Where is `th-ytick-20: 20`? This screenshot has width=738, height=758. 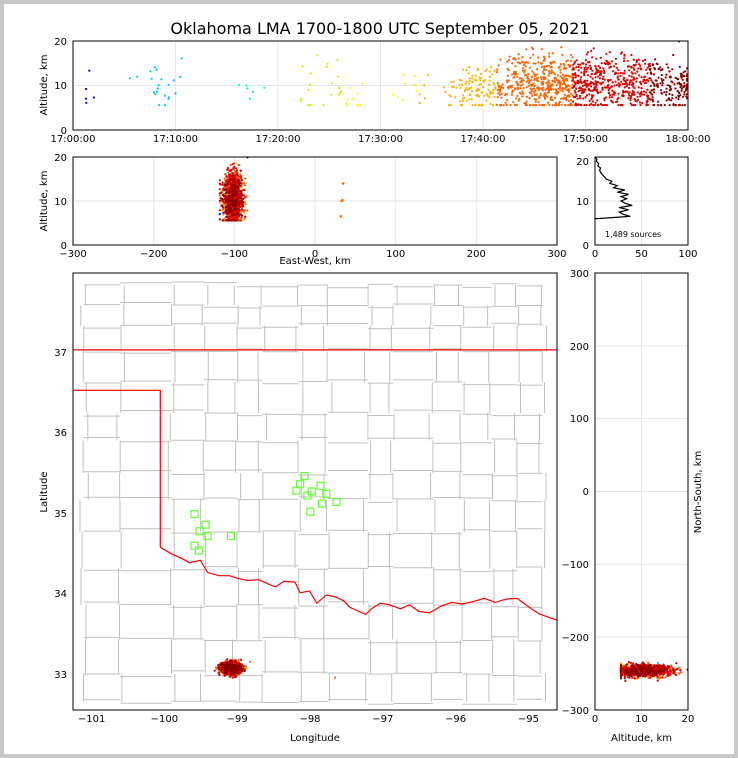 th-ytick-20: 20 is located at coordinates (60, 42).